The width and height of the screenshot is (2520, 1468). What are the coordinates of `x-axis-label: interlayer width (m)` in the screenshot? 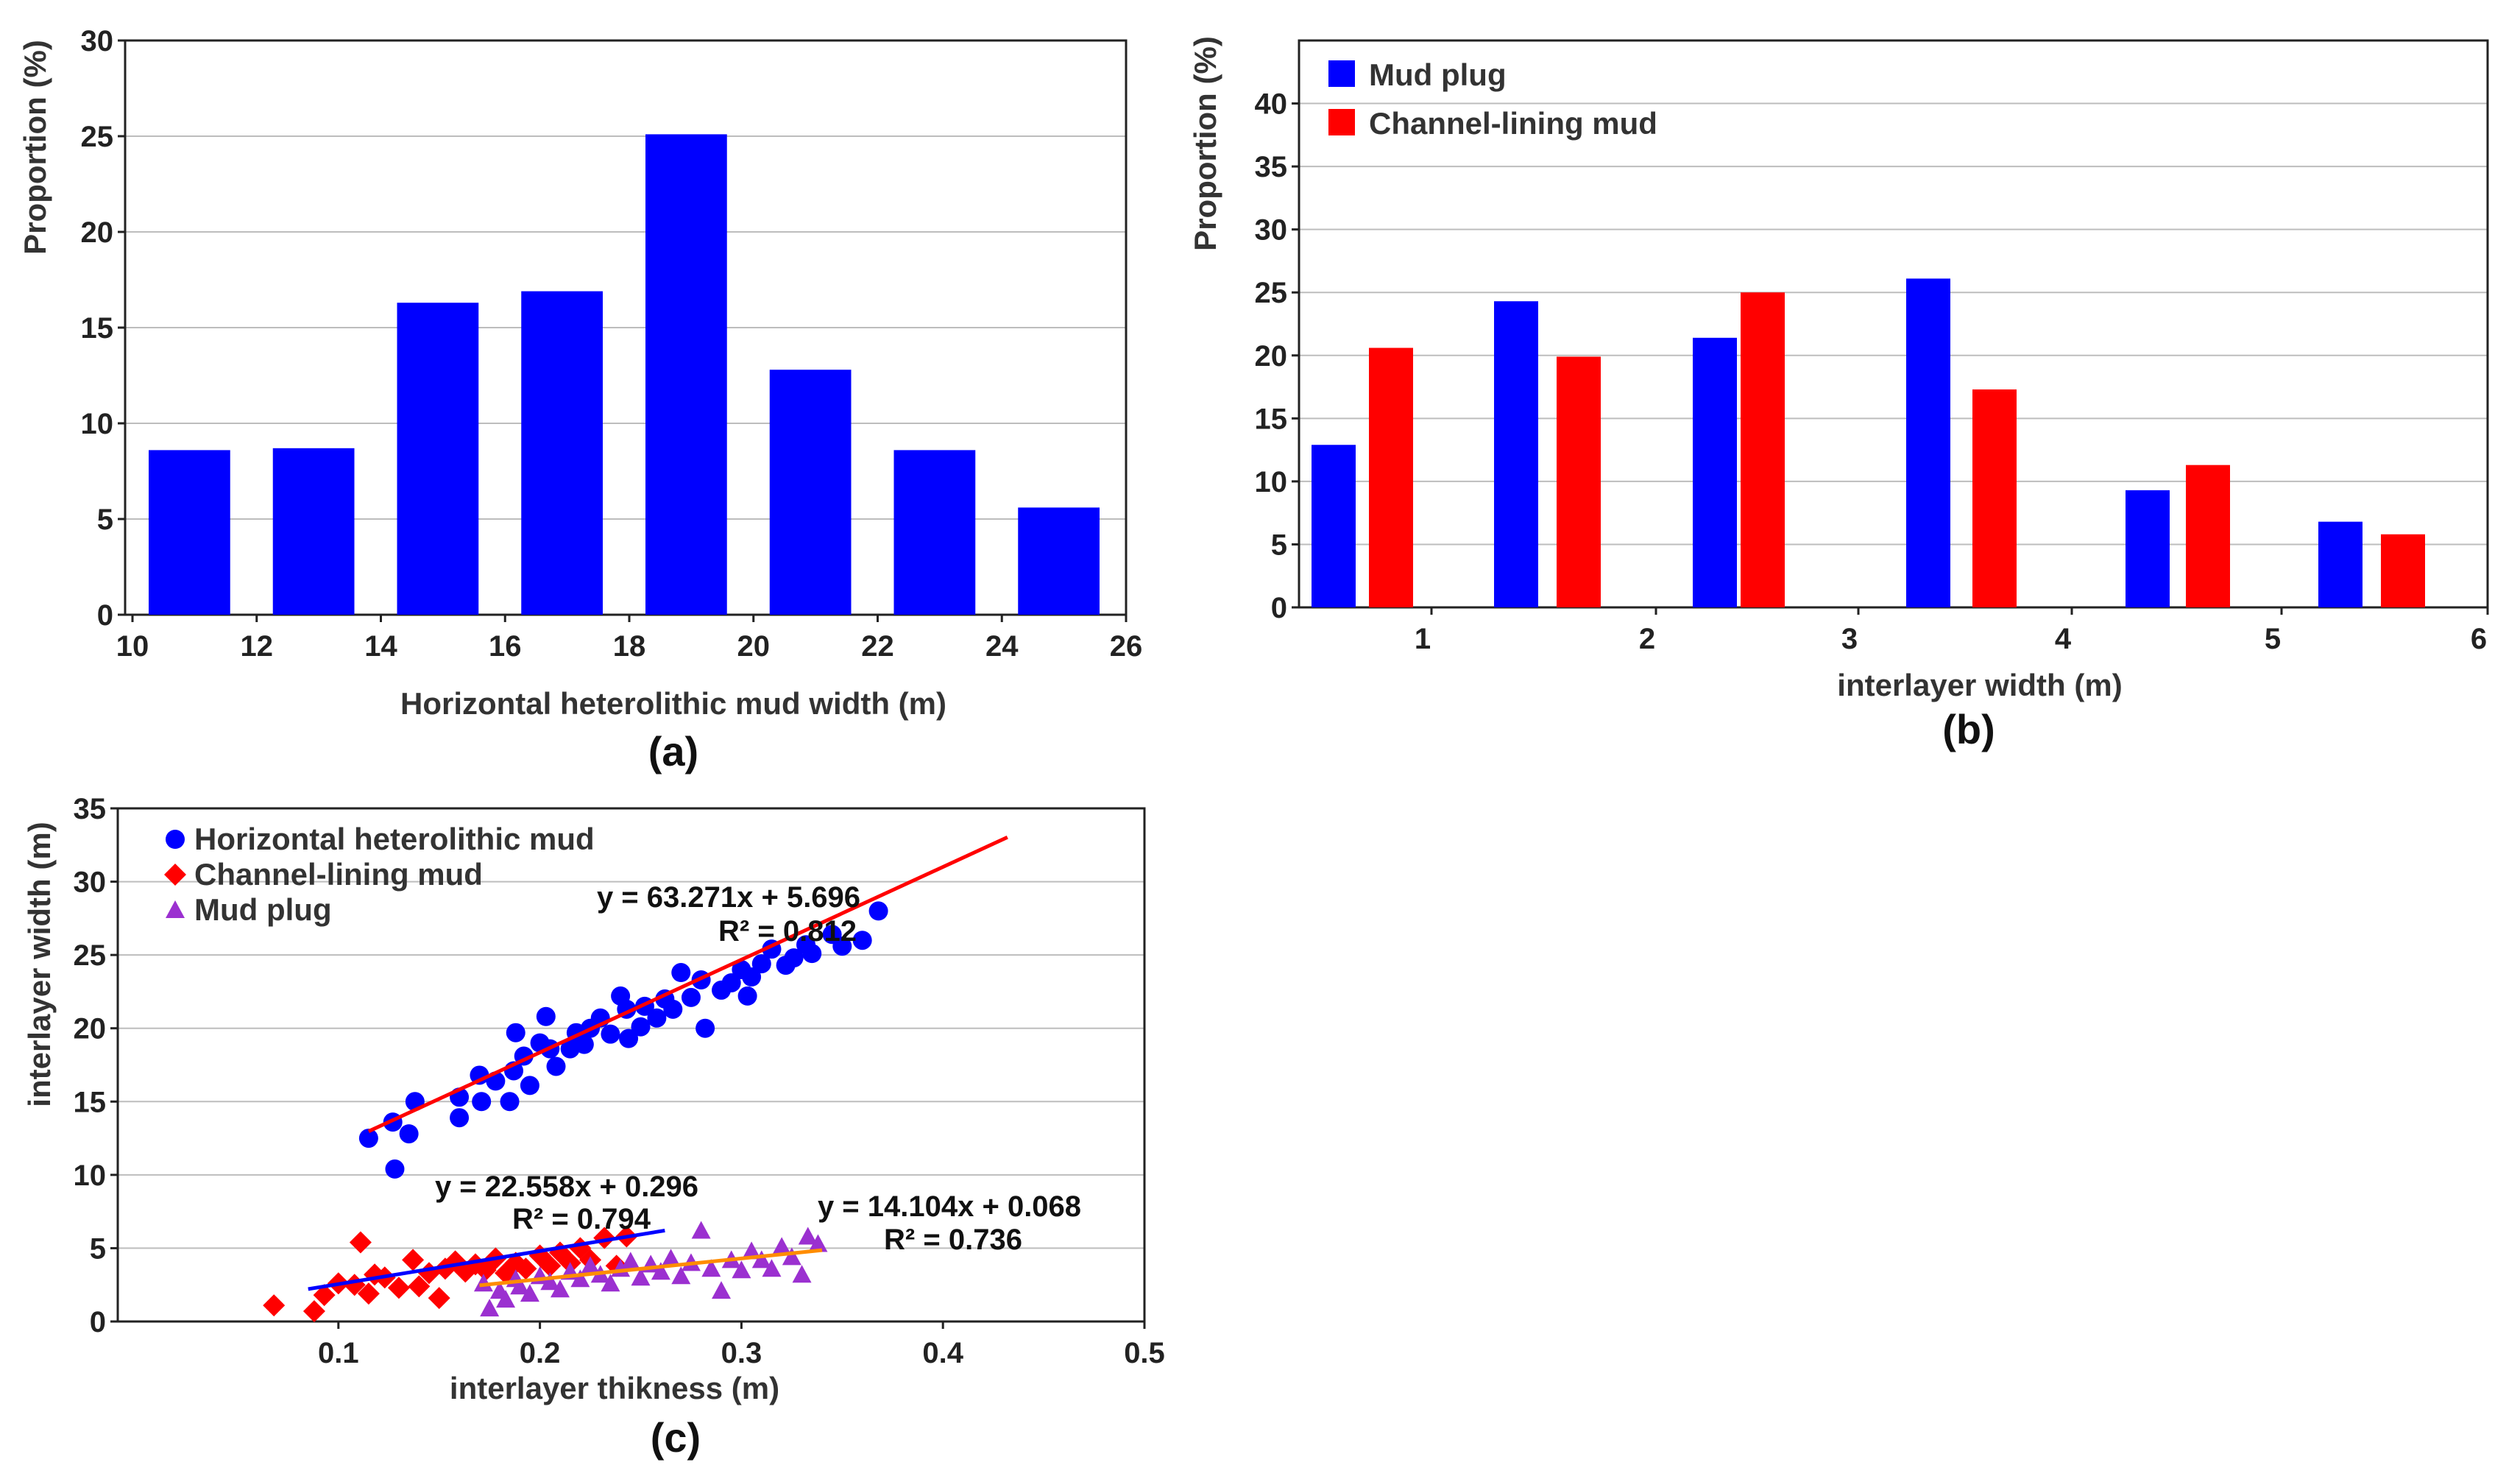 It's located at (1980, 685).